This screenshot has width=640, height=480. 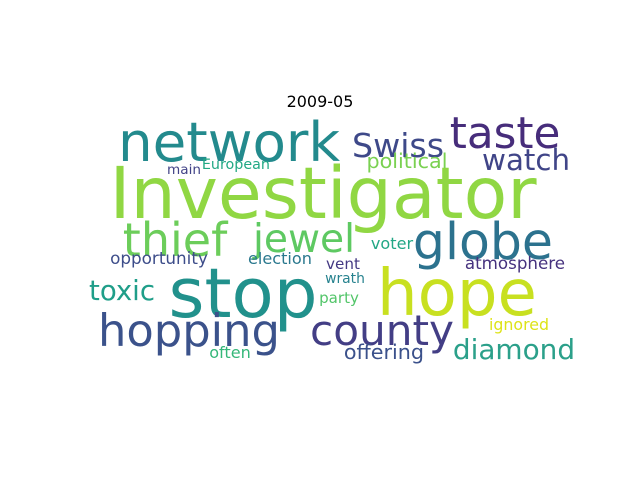 What do you see at coordinates (345, 279) in the screenshot?
I see `word-wrath: wrath` at bounding box center [345, 279].